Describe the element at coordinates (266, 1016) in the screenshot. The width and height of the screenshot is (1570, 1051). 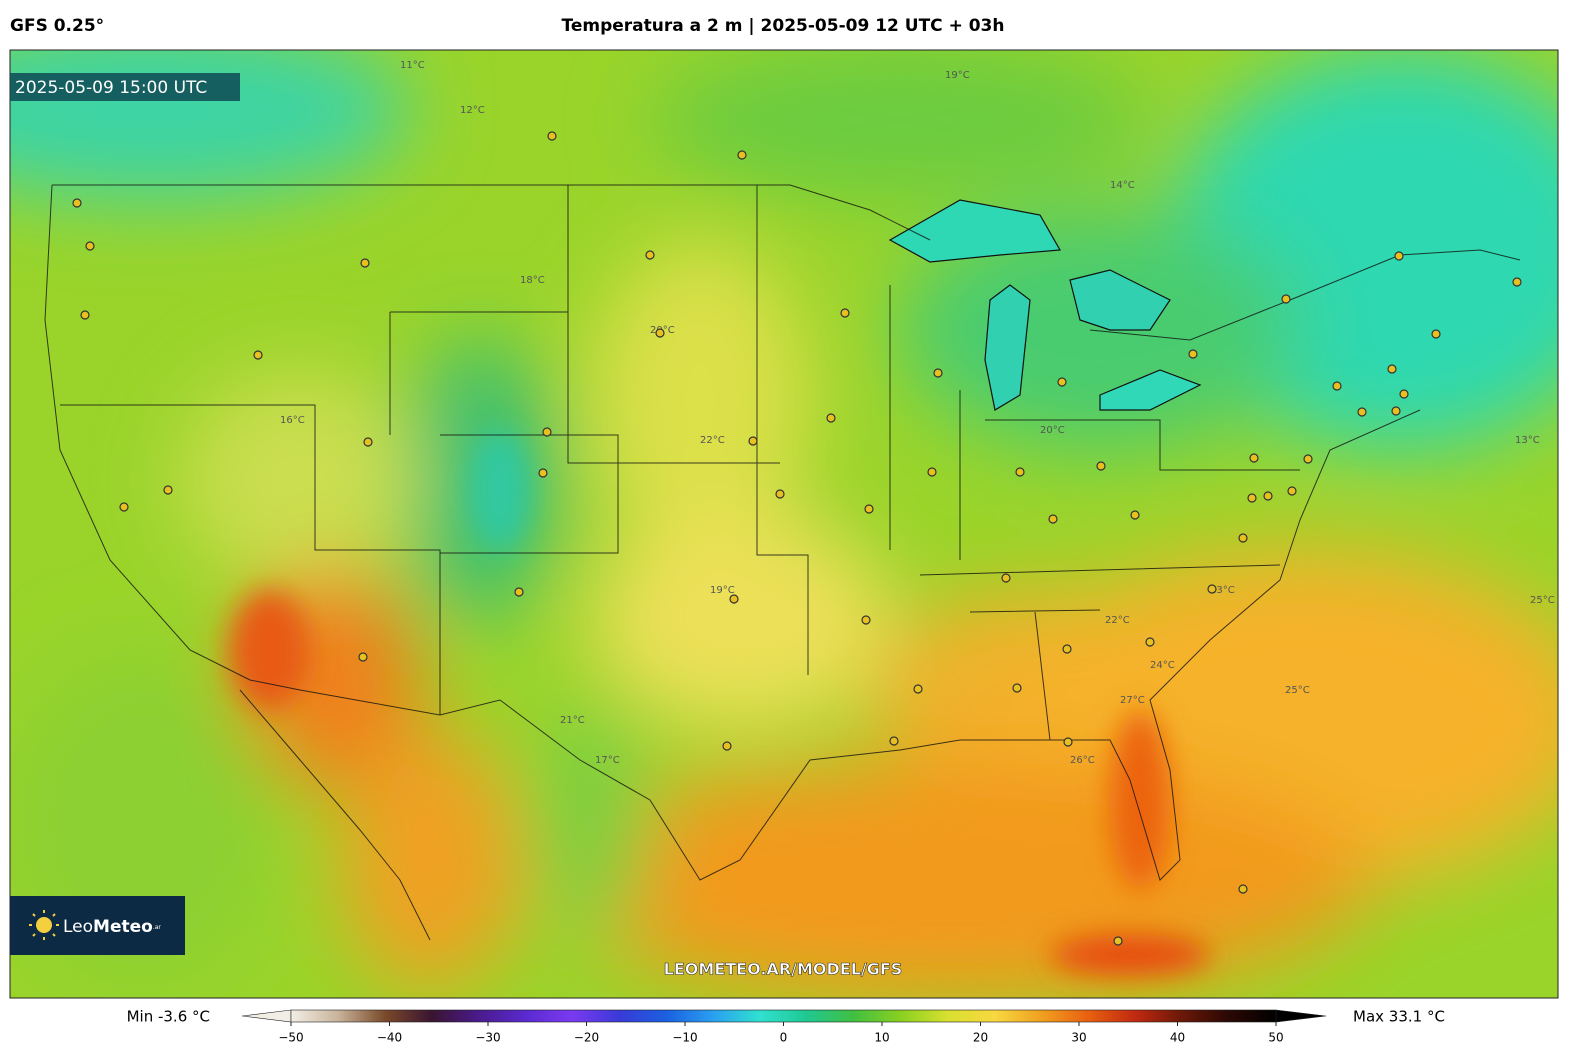
I see `colorbar-end-low` at that location.